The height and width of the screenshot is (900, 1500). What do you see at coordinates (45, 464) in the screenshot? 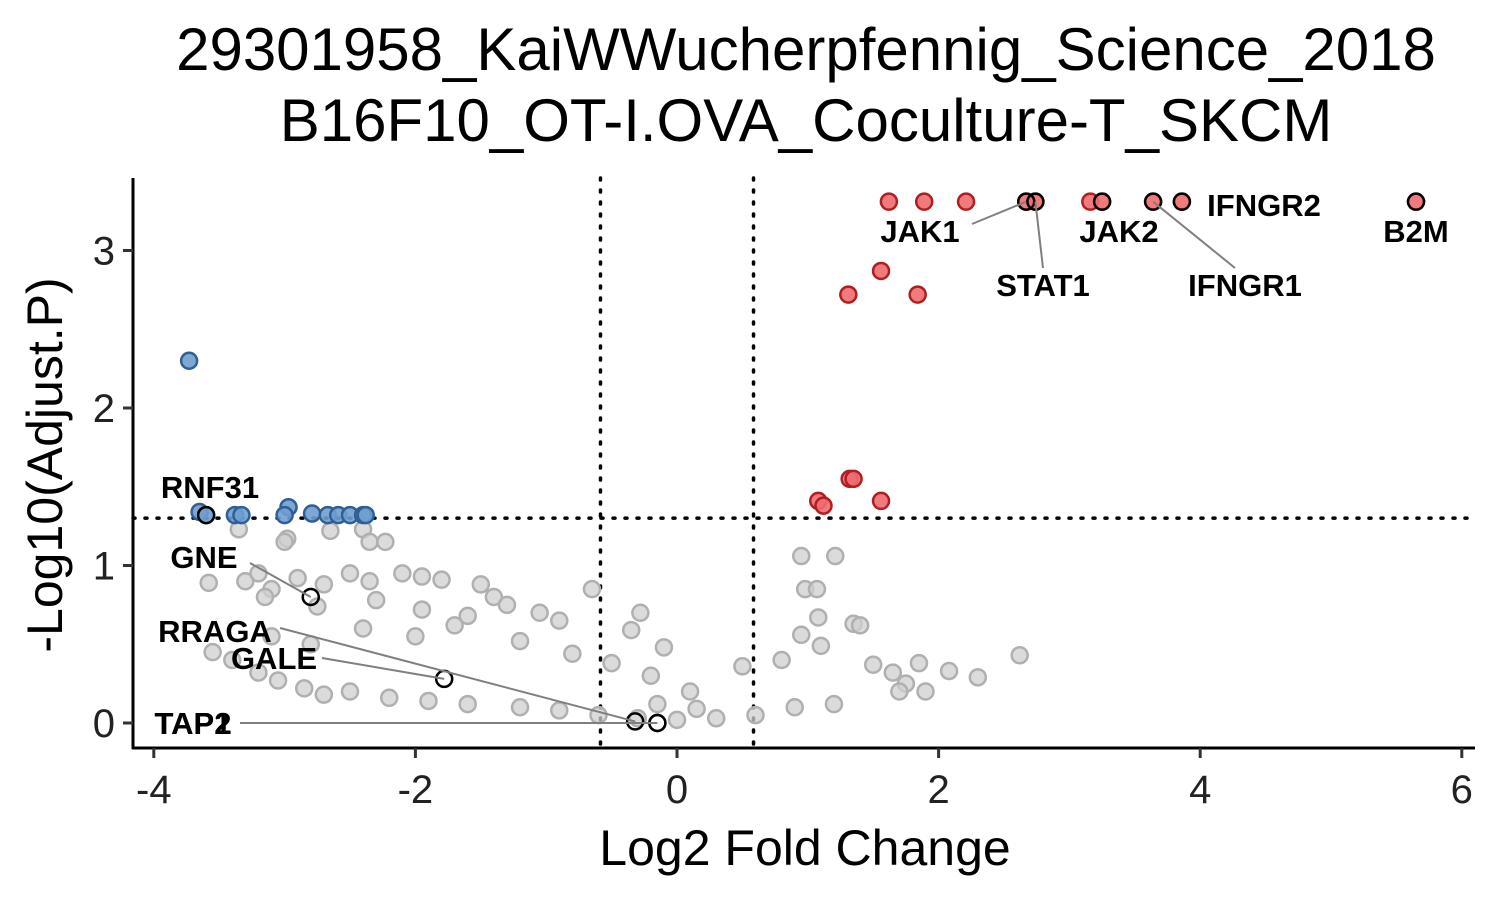
I see `y-axis-title: -Log10(Adjust.P)` at bounding box center [45, 464].